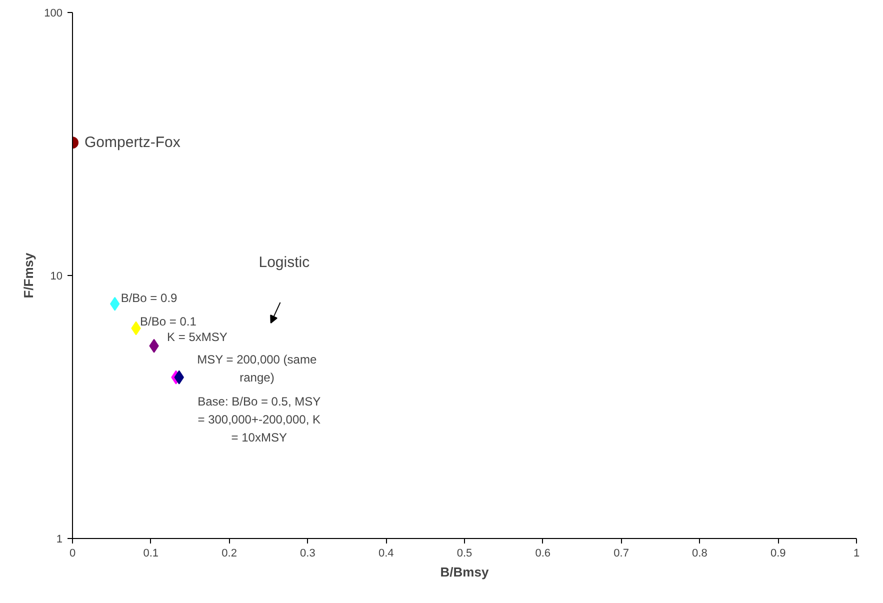 The width and height of the screenshot is (883, 603). I want to click on annotation: MSY = 200,000 (same range), so click(257, 368).